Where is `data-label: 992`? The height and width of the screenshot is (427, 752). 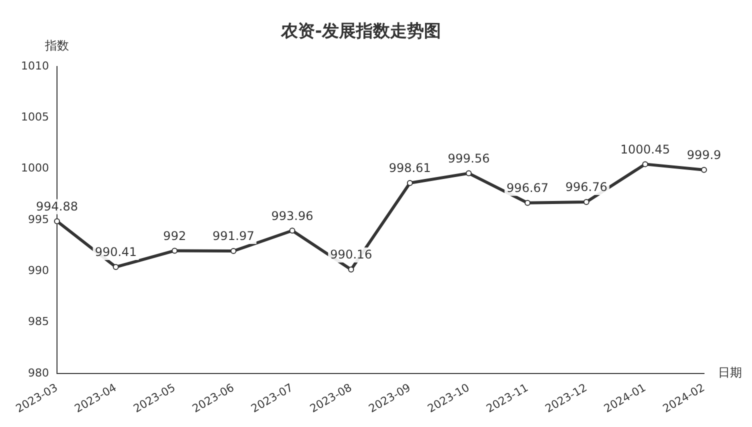 data-label: 992 is located at coordinates (174, 235).